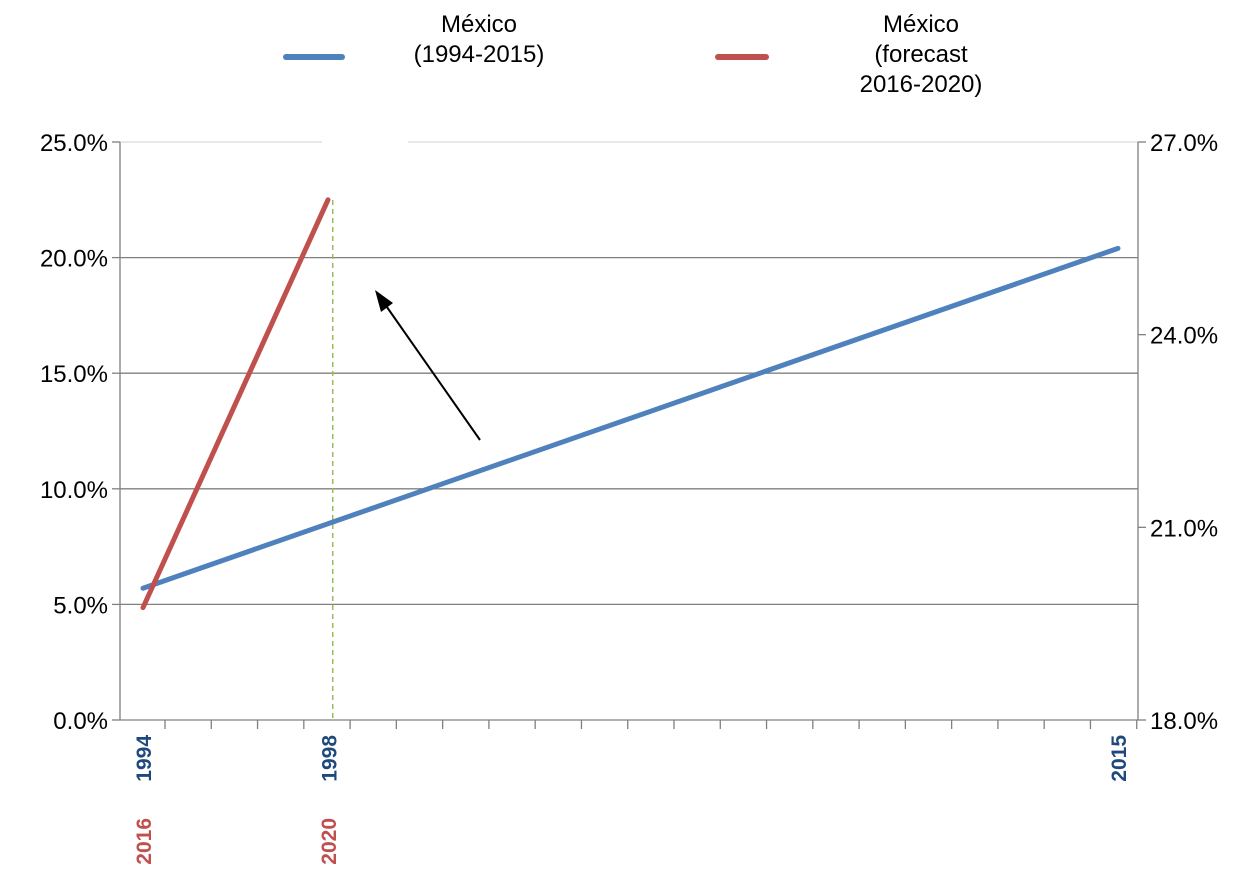 The image size is (1249, 876). I want to click on y-right-tick-label: 24.0%, so click(1184, 336).